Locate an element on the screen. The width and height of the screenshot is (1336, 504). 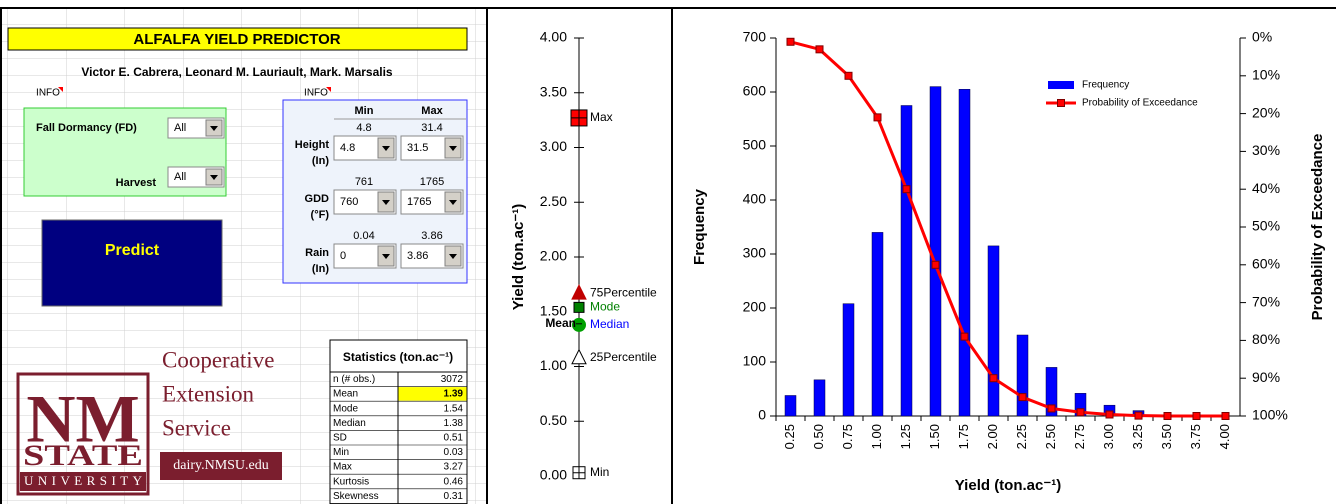
stat-name: Mode is located at coordinates (345, 408).